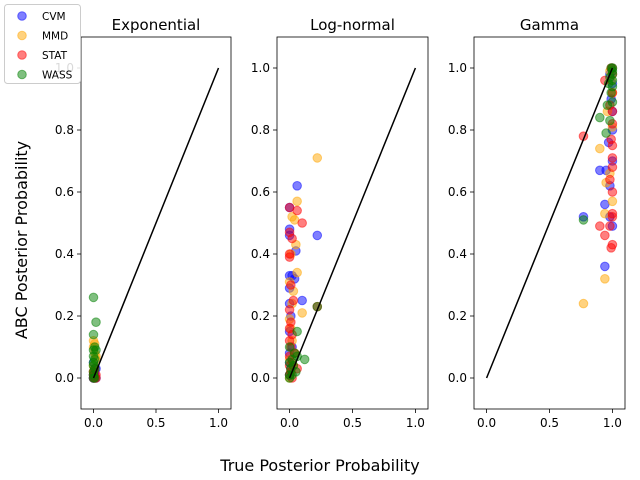  I want to click on subplot-title: Log-normal, so click(352, 25).